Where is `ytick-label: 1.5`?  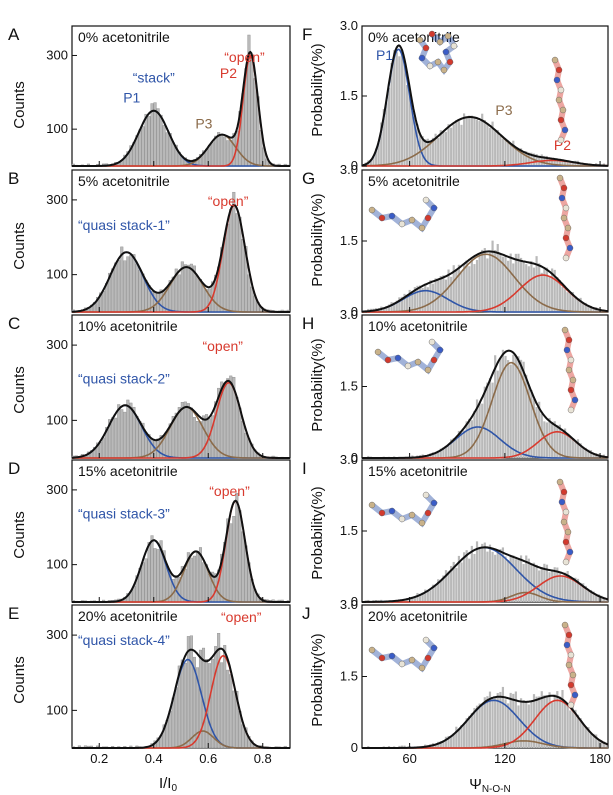 ytick-label: 1.5 is located at coordinates (349, 530).